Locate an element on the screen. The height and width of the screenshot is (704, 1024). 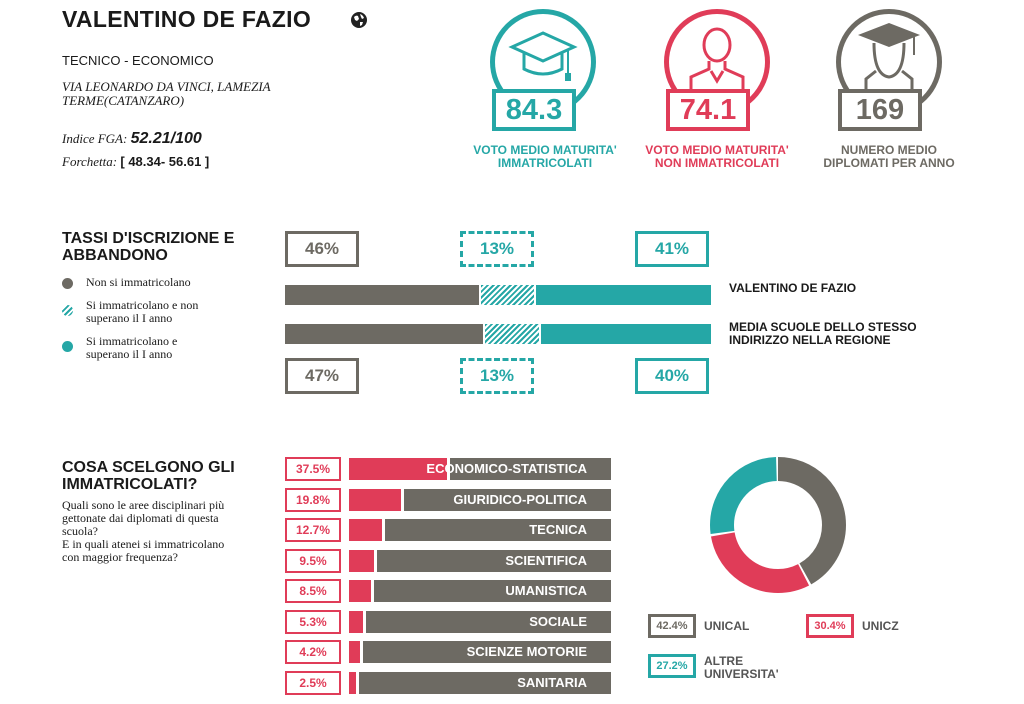
university-donut-chart is located at coordinates (778, 525).